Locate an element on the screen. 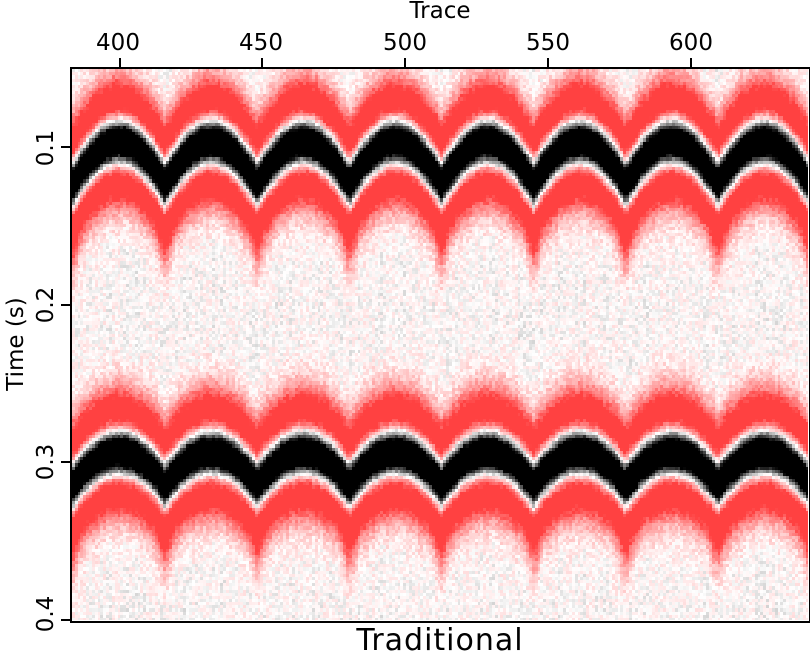  y-tick-label-0.1: 0.1 is located at coordinates (46, 148).